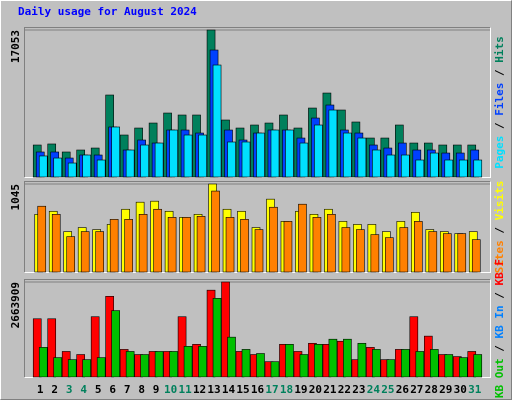 The width and height of the screenshot is (512, 400). Describe the element at coordinates (445, 389) in the screenshot. I see `x-tick-label: 29` at that location.